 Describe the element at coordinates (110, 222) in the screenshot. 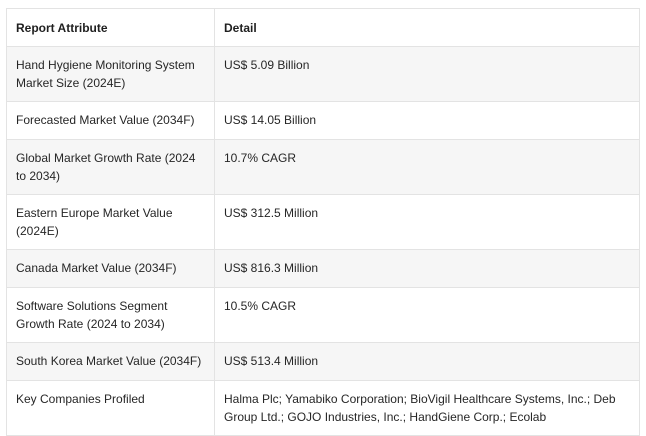

I see `attribute-cell: Eastern Europe Market Value (2024E)` at that location.